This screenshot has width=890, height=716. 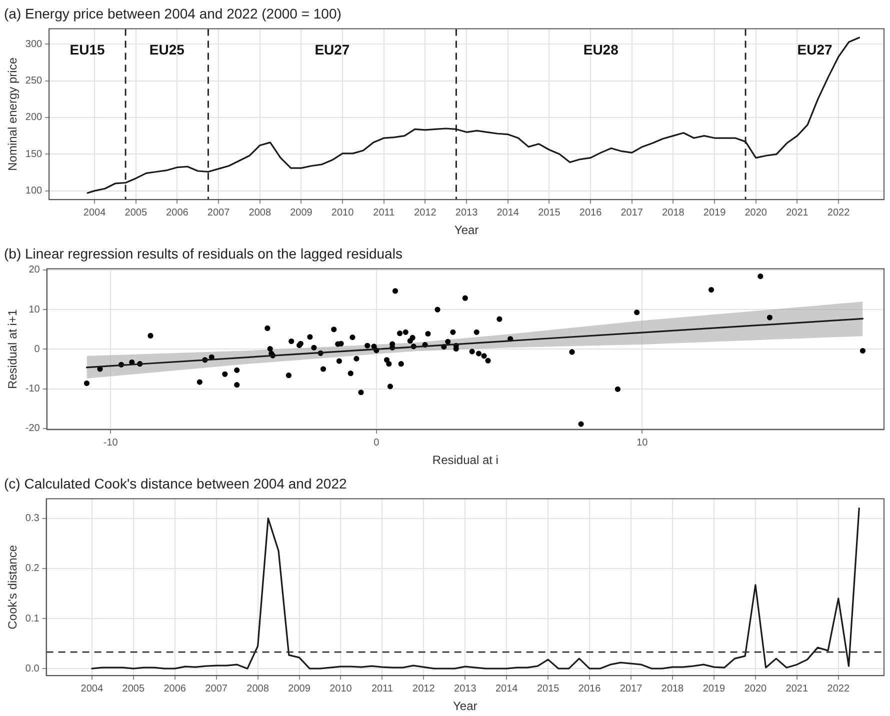 I want to click on y-axis-title: Nominal energy price, so click(x=13, y=114).